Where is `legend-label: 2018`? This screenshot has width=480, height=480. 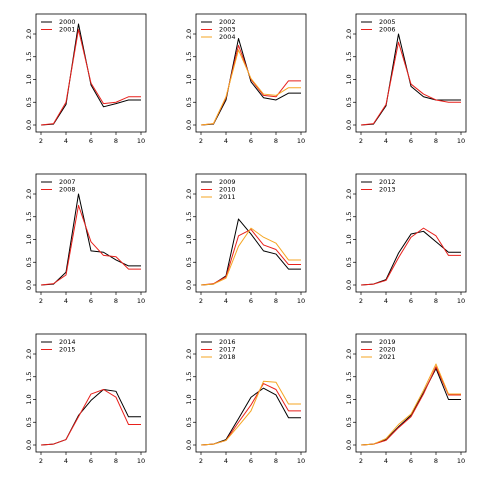 legend-label: 2018 is located at coordinates (227, 357).